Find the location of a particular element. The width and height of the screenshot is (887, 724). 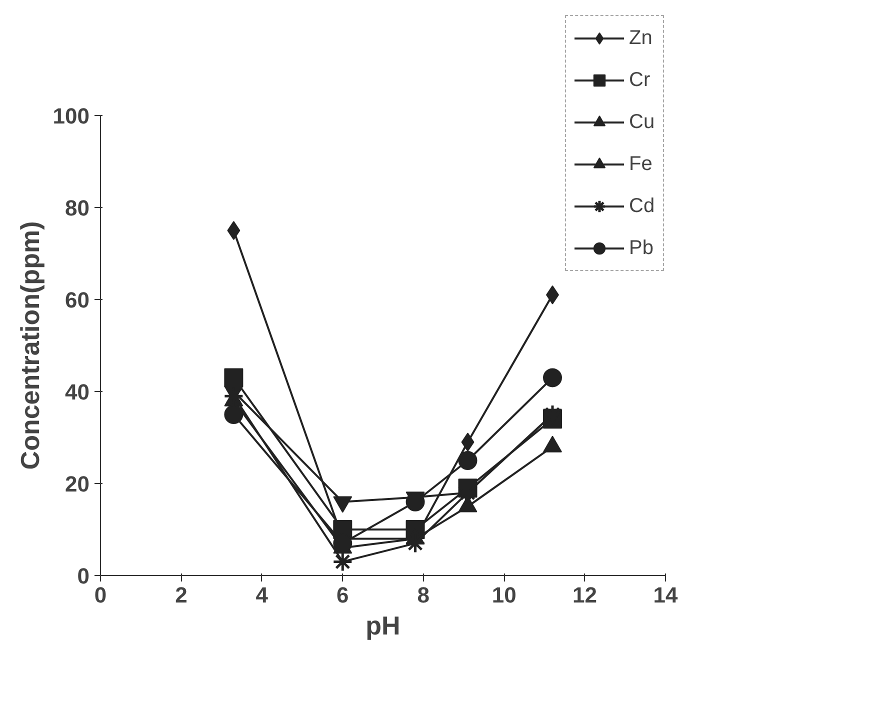

y-tick-label: 0 is located at coordinates (83, 576).